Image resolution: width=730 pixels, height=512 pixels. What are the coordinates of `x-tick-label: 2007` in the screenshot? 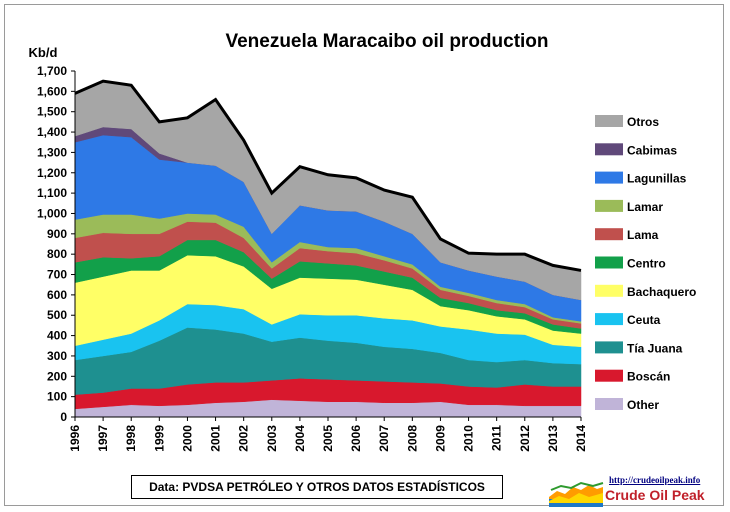 It's located at (384, 438).